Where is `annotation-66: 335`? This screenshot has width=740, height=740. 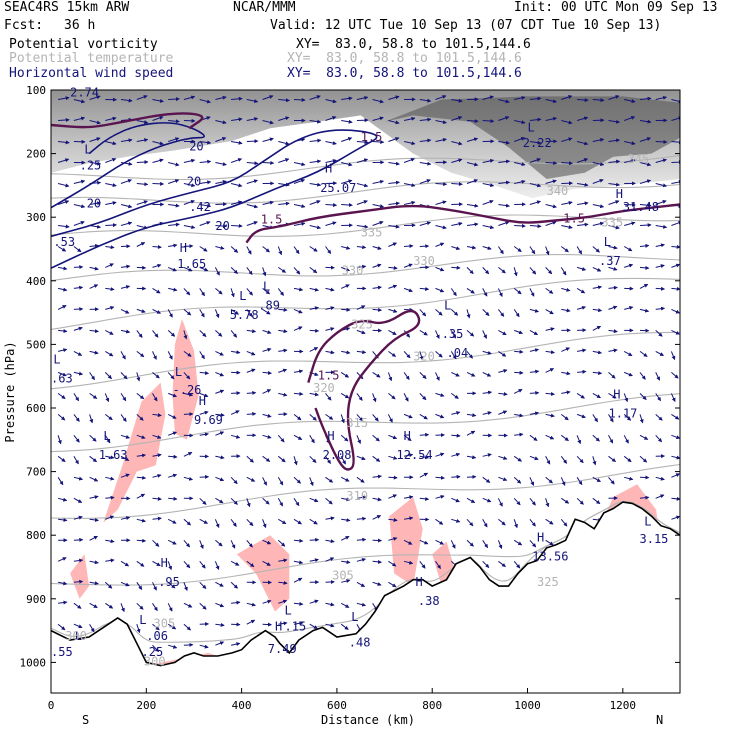 annotation-66: 335 is located at coordinates (372, 232).